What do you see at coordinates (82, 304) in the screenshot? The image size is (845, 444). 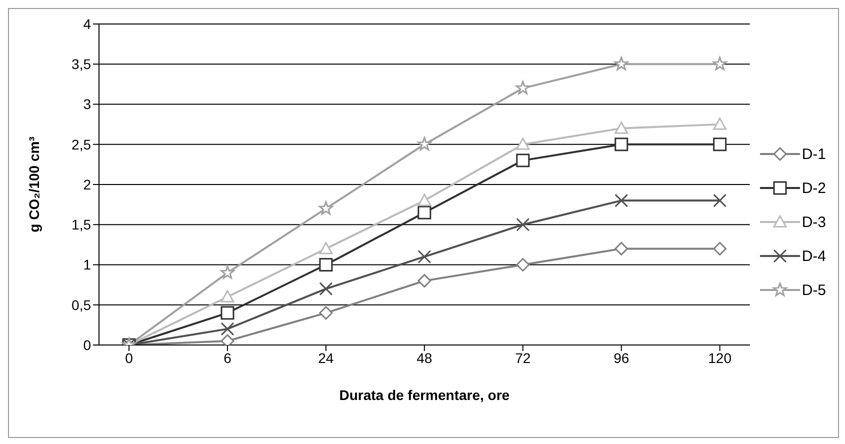 I see `y-tick-label: 0,5` at bounding box center [82, 304].